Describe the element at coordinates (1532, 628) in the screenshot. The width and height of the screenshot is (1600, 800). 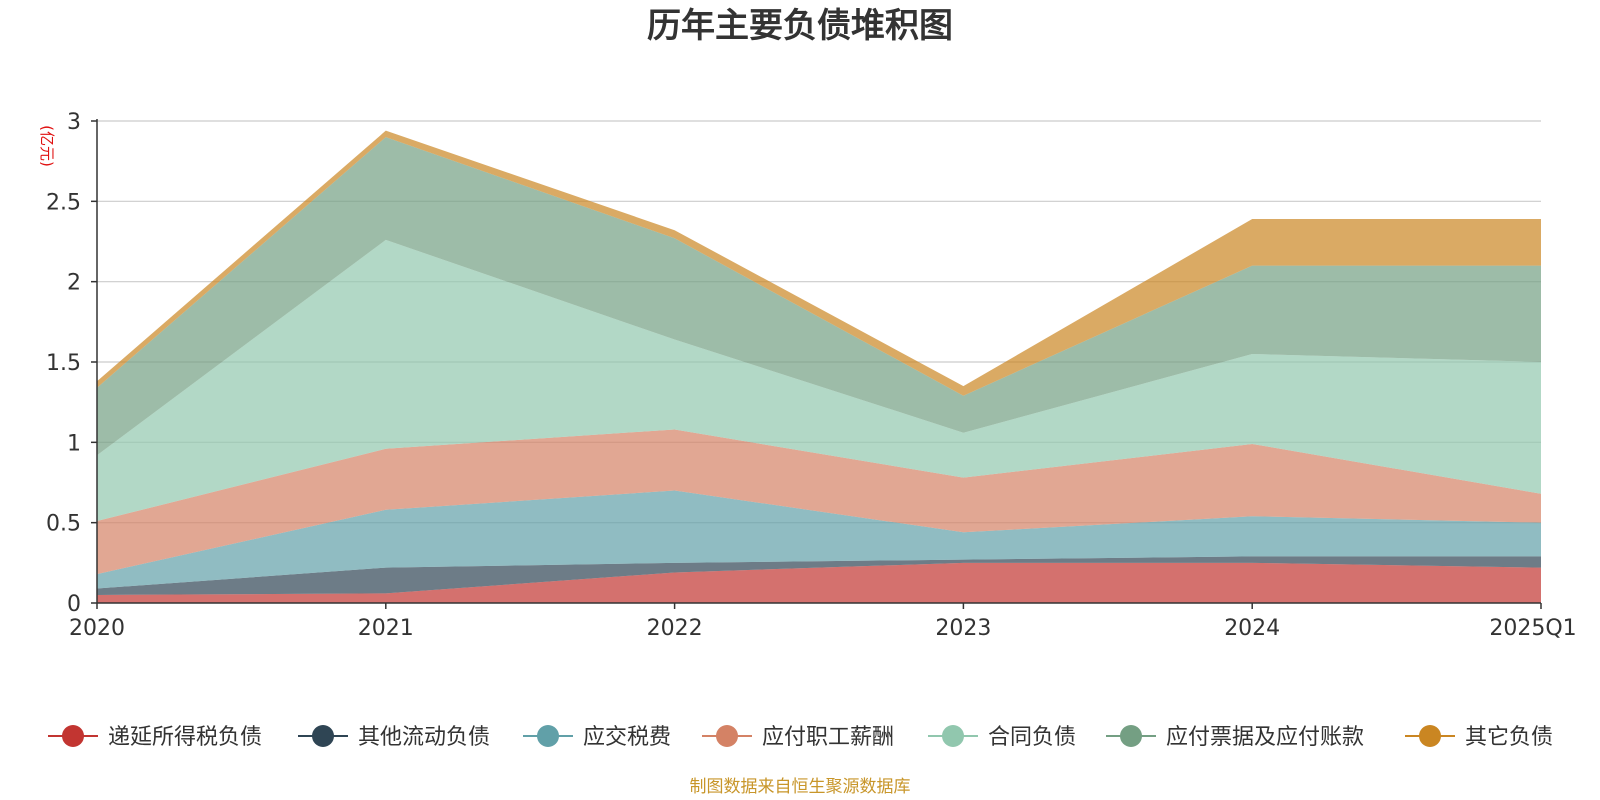
I see `x-tick-label-5: 2025Q1` at that location.